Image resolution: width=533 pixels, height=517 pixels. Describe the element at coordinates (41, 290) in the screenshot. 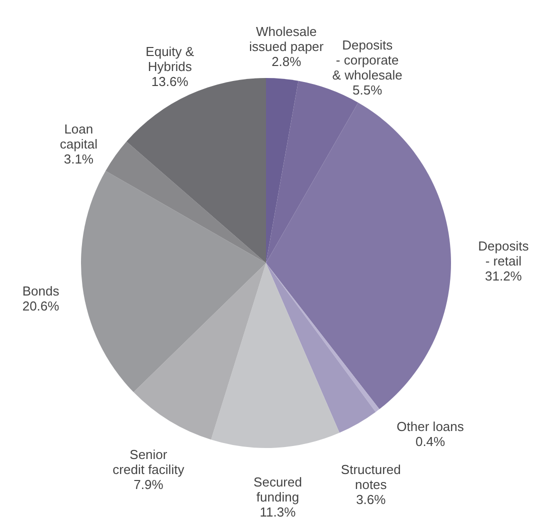

I see `slice-label: Bonds` at that location.